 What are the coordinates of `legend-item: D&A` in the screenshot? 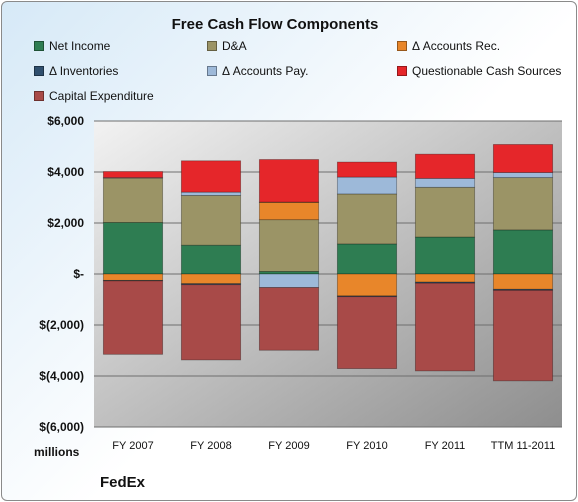 It's located at (227, 46).